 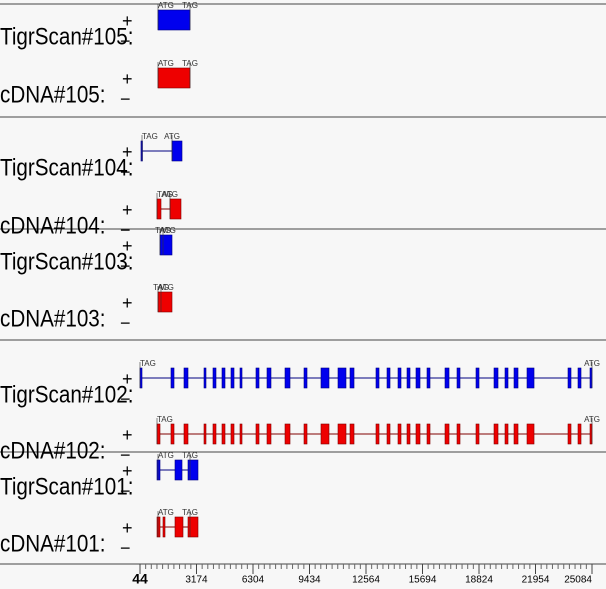 I want to click on track-label: TigrScan#103:, so click(x=66, y=261).